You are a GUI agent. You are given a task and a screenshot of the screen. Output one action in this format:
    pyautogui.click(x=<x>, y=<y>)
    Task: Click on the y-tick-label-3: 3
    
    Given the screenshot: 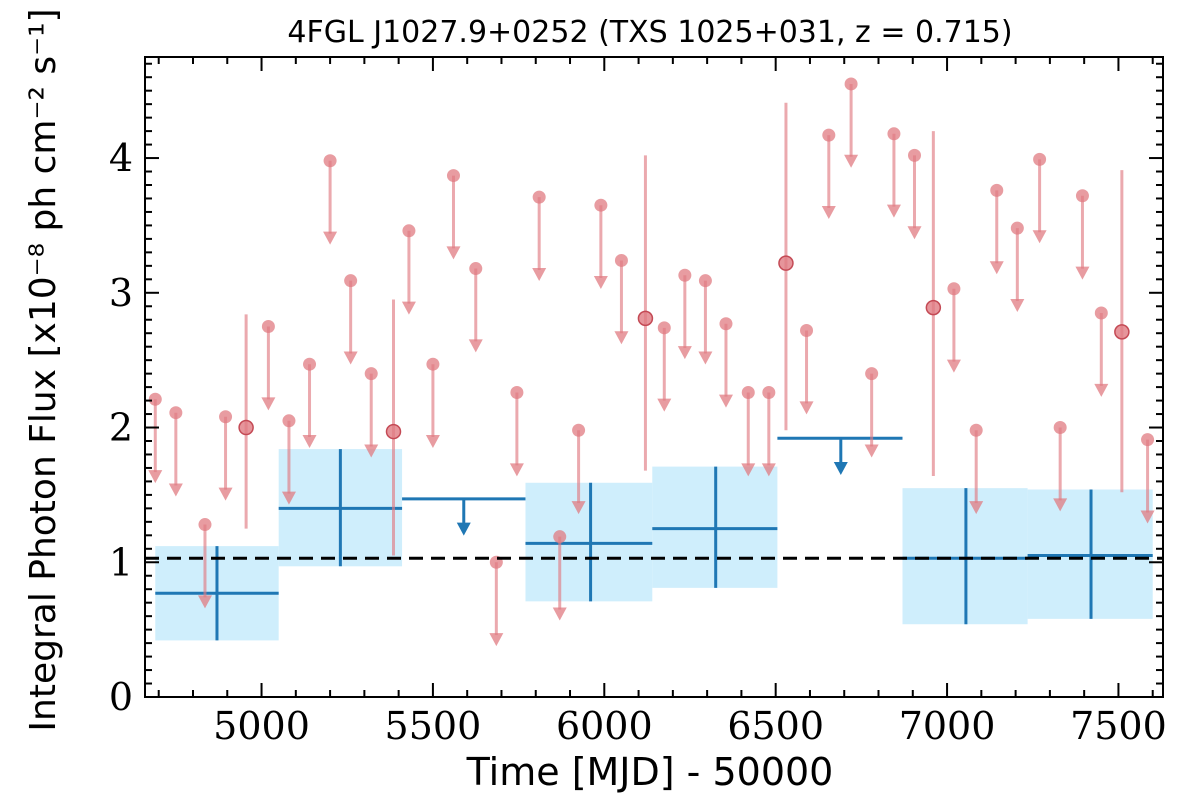 What is the action you would take?
    pyautogui.click(x=121, y=293)
    